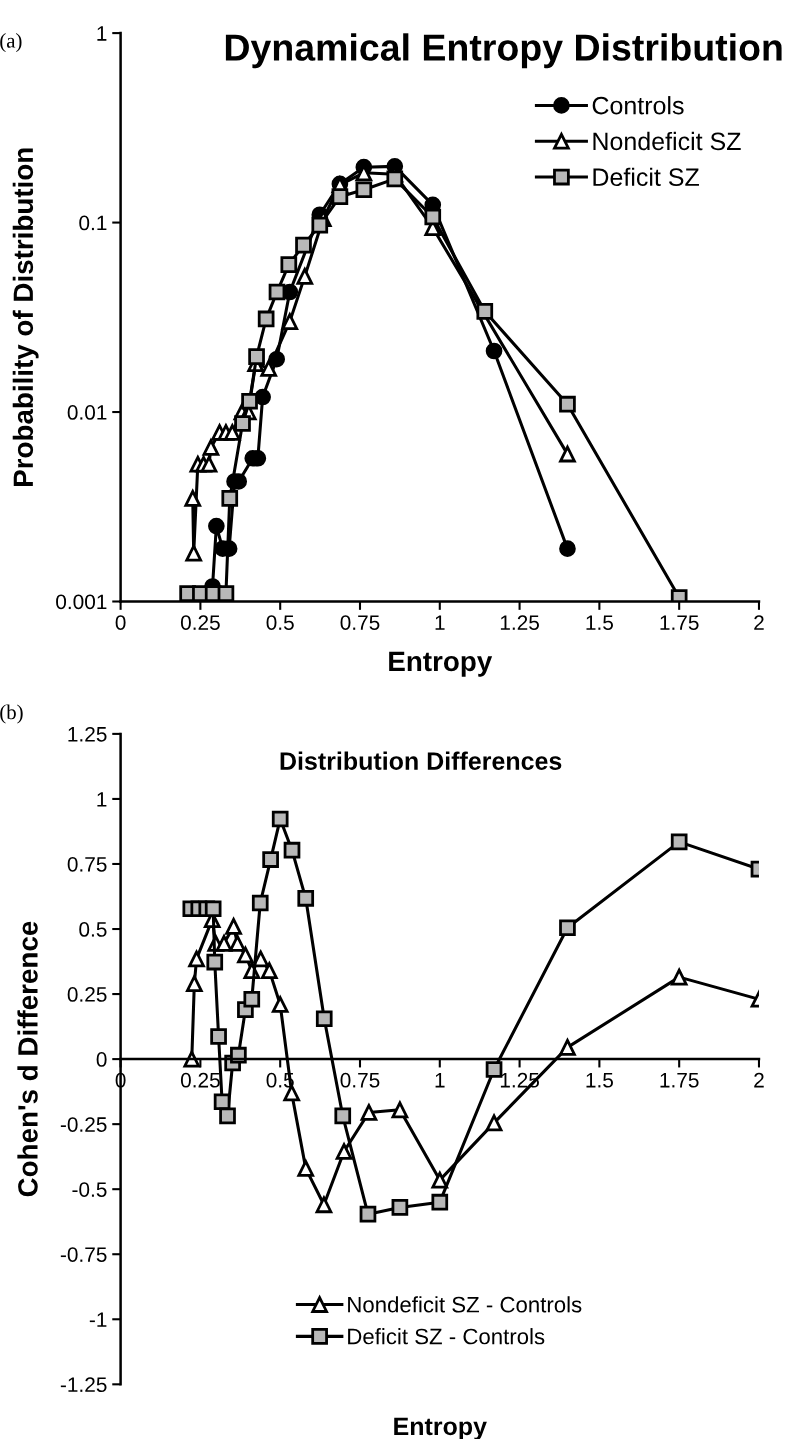 The image size is (804, 1439). I want to click on legend-label: Deficit SZ - Controls, so click(446, 1336).